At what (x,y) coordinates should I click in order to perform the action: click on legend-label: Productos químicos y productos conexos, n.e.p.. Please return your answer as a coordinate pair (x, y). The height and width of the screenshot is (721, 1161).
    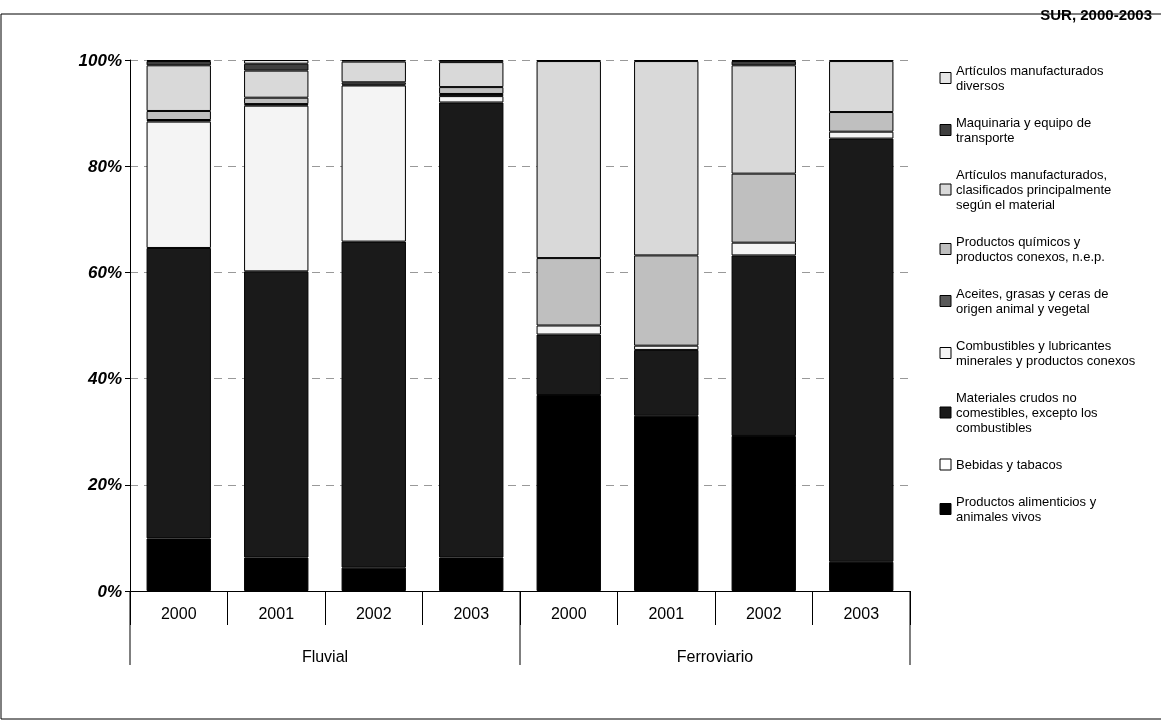
    Looking at the image, I should click on (1030, 249).